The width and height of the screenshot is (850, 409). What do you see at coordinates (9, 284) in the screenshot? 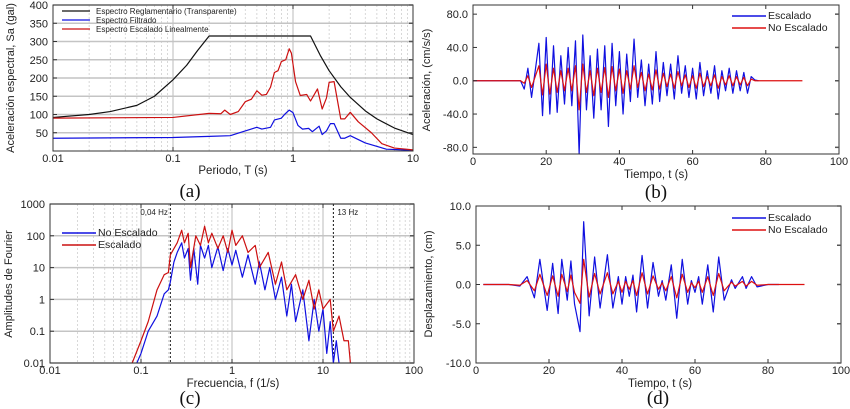
I see `y-axis-label: Amplitudes de Fourier` at bounding box center [9, 284].